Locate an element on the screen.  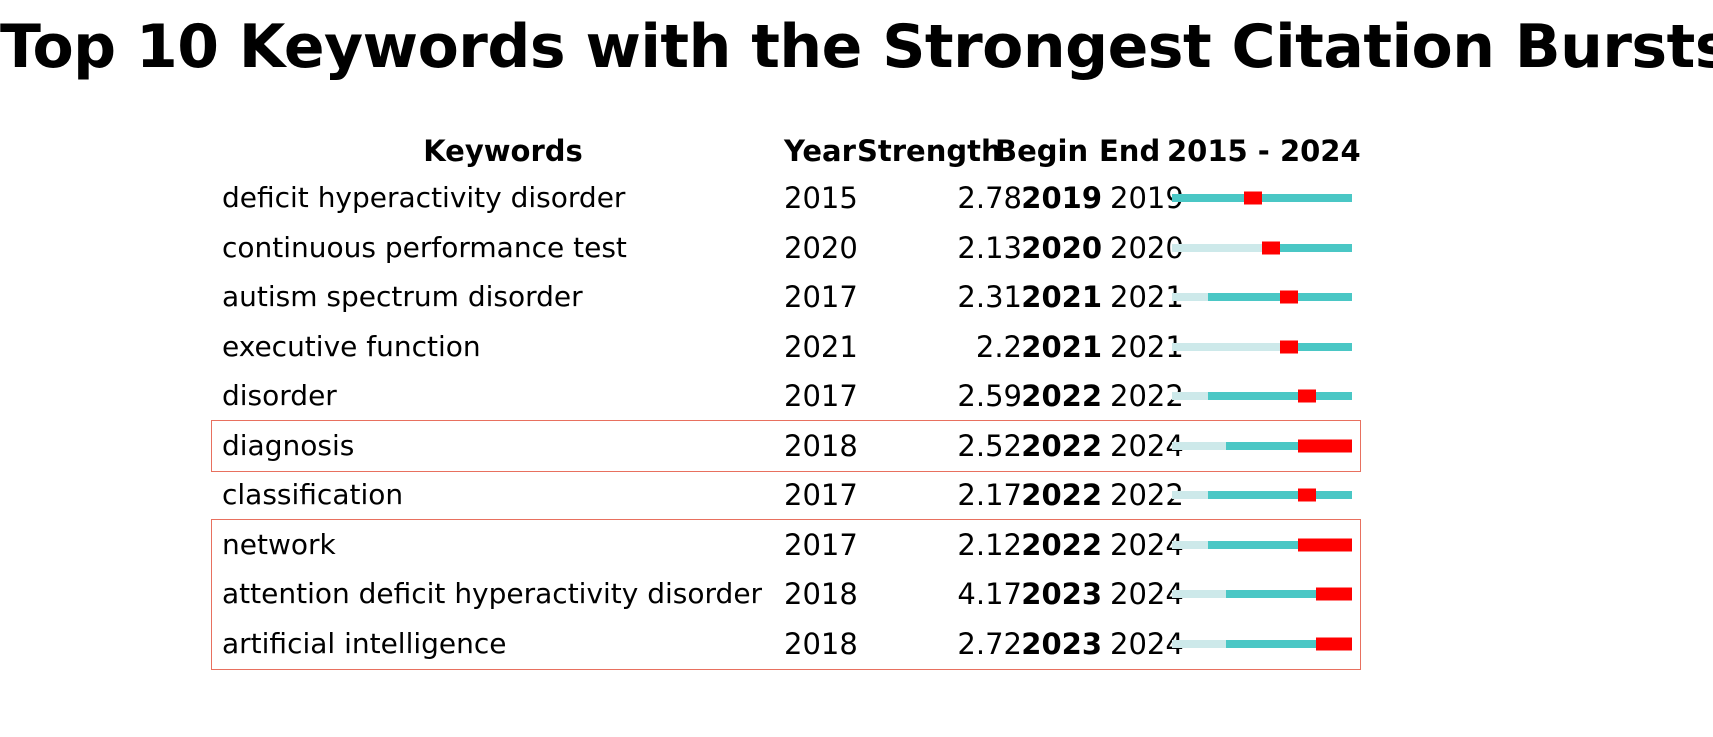
header-end: End is located at coordinates (1130, 151).